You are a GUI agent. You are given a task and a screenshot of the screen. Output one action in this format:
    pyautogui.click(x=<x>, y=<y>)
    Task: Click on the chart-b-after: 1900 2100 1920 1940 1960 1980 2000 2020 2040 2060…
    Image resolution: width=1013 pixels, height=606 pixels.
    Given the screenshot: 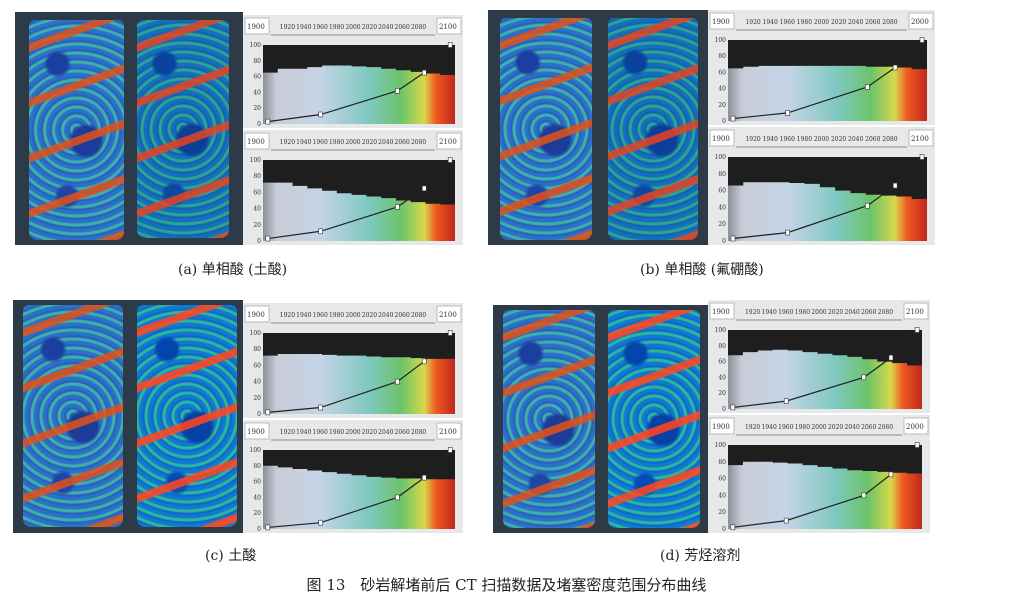 What is the action you would take?
    pyautogui.click(x=821, y=186)
    